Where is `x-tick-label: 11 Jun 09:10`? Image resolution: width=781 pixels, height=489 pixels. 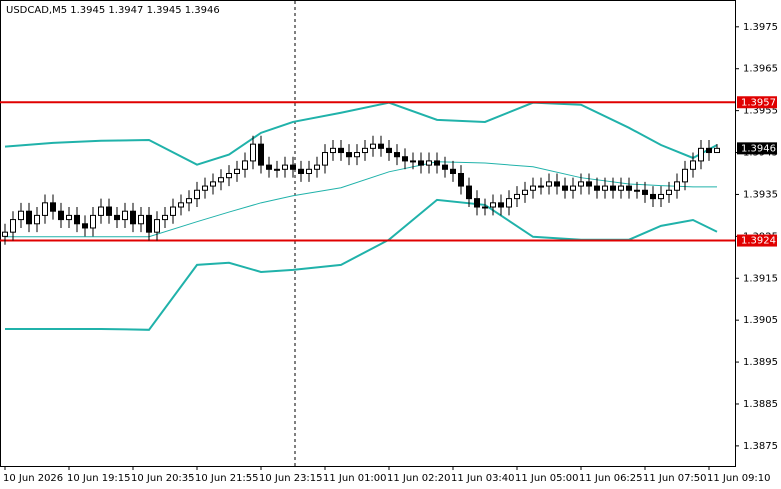
x-tick-label: 11 Jun 09:10 is located at coordinates (739, 478).